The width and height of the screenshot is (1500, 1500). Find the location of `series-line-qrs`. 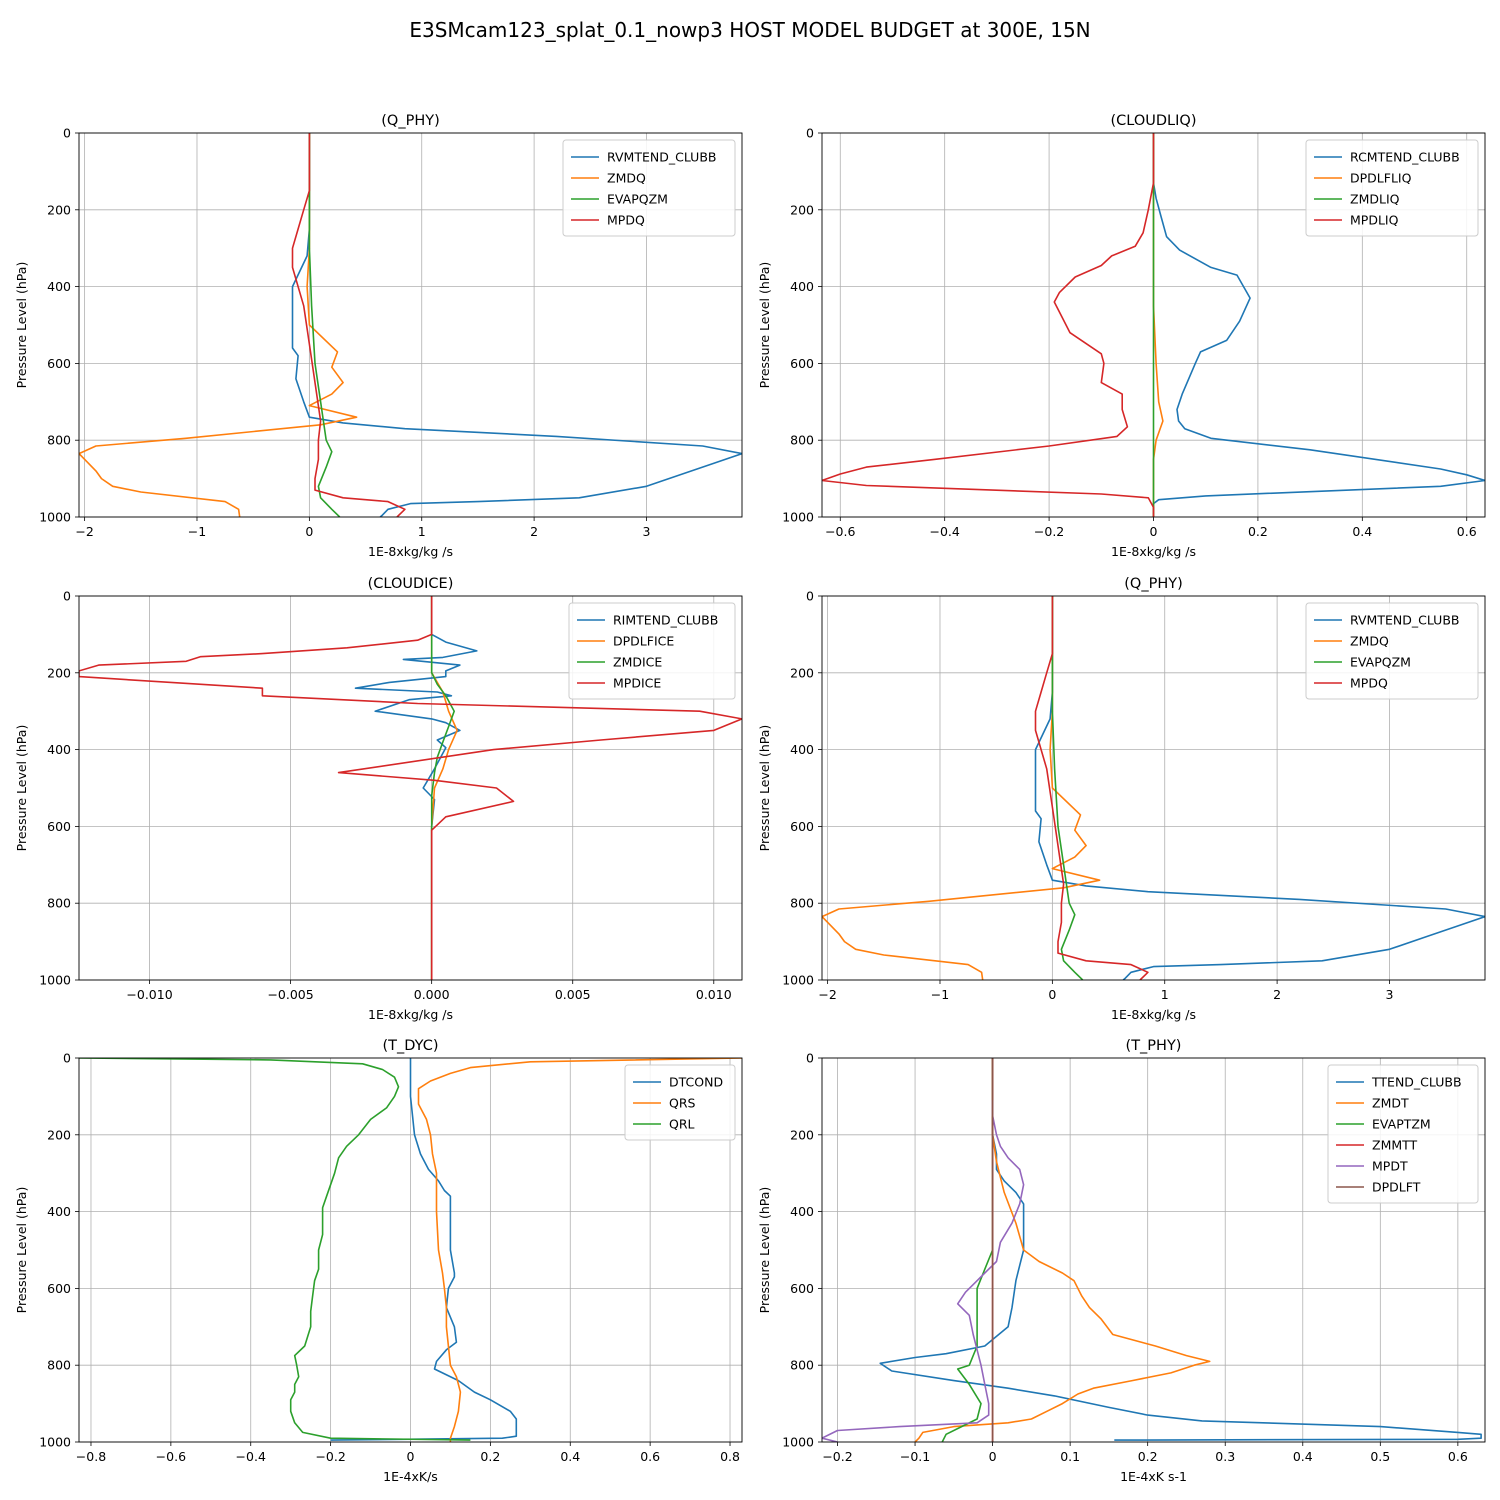

series-line-qrs is located at coordinates (579, 1250).